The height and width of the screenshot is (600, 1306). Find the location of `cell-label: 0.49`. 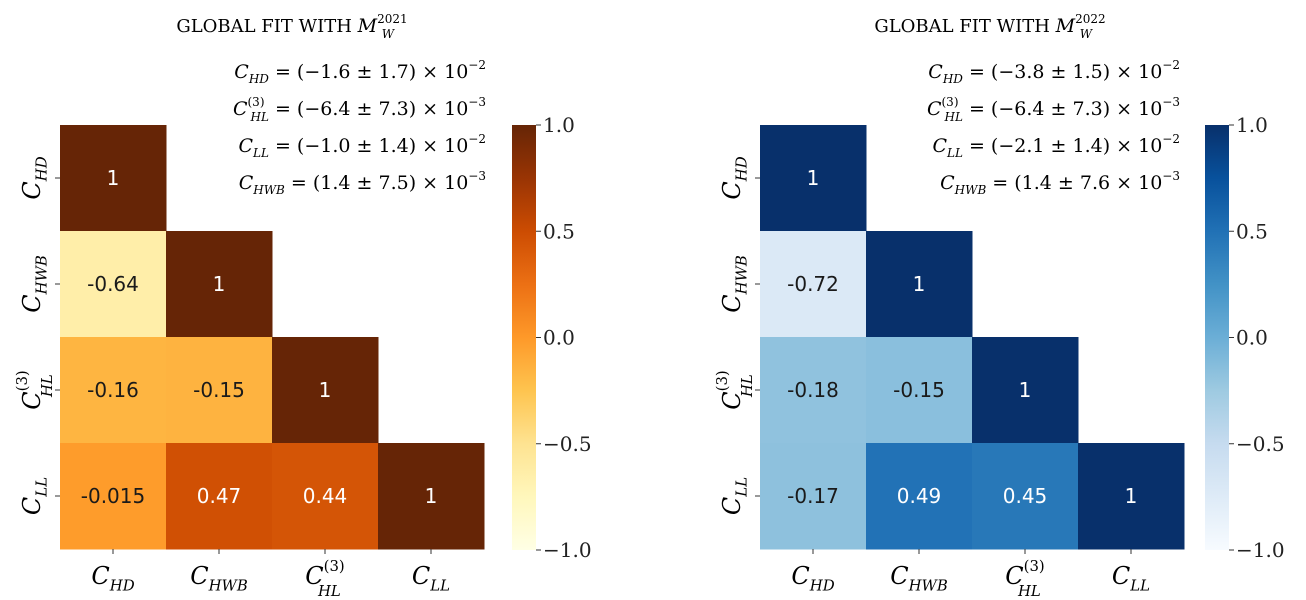

cell-label: 0.49 is located at coordinates (919, 496).